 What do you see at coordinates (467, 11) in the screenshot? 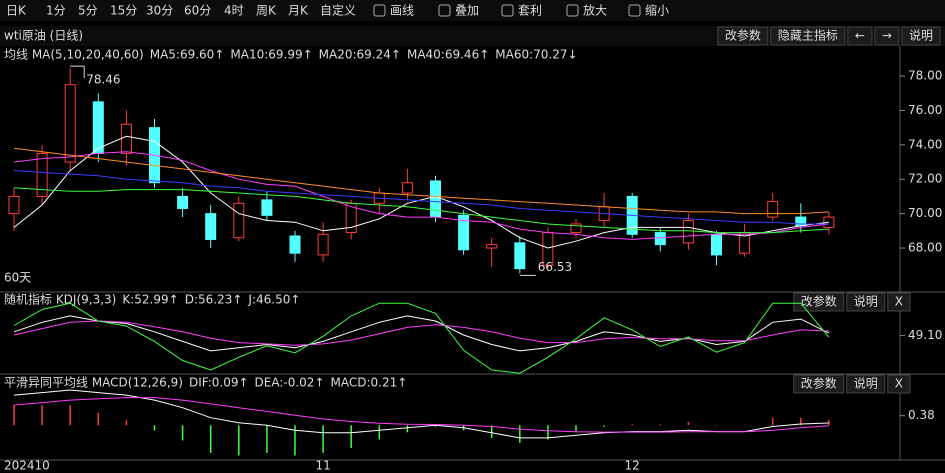
I see `toolbar-item: 叠加` at bounding box center [467, 11].